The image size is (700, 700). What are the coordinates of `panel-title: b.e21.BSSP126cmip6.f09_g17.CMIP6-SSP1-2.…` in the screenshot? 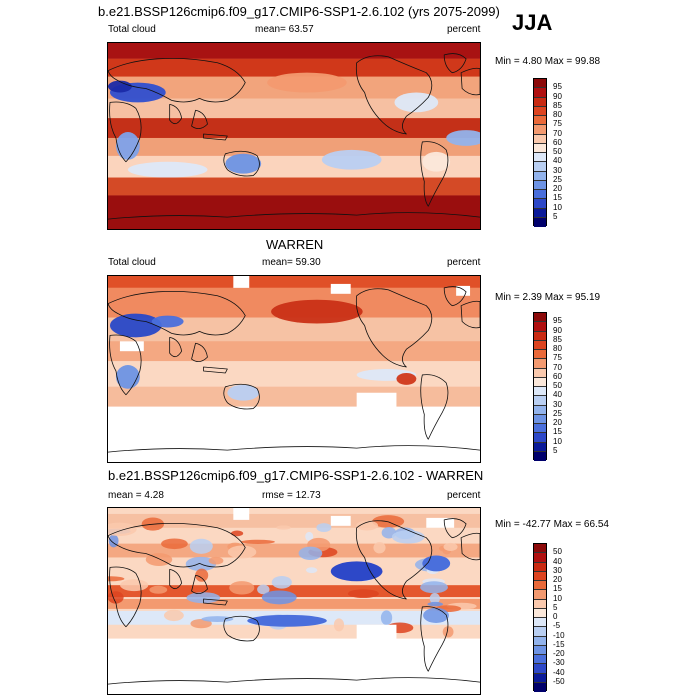 It's located at (299, 11).